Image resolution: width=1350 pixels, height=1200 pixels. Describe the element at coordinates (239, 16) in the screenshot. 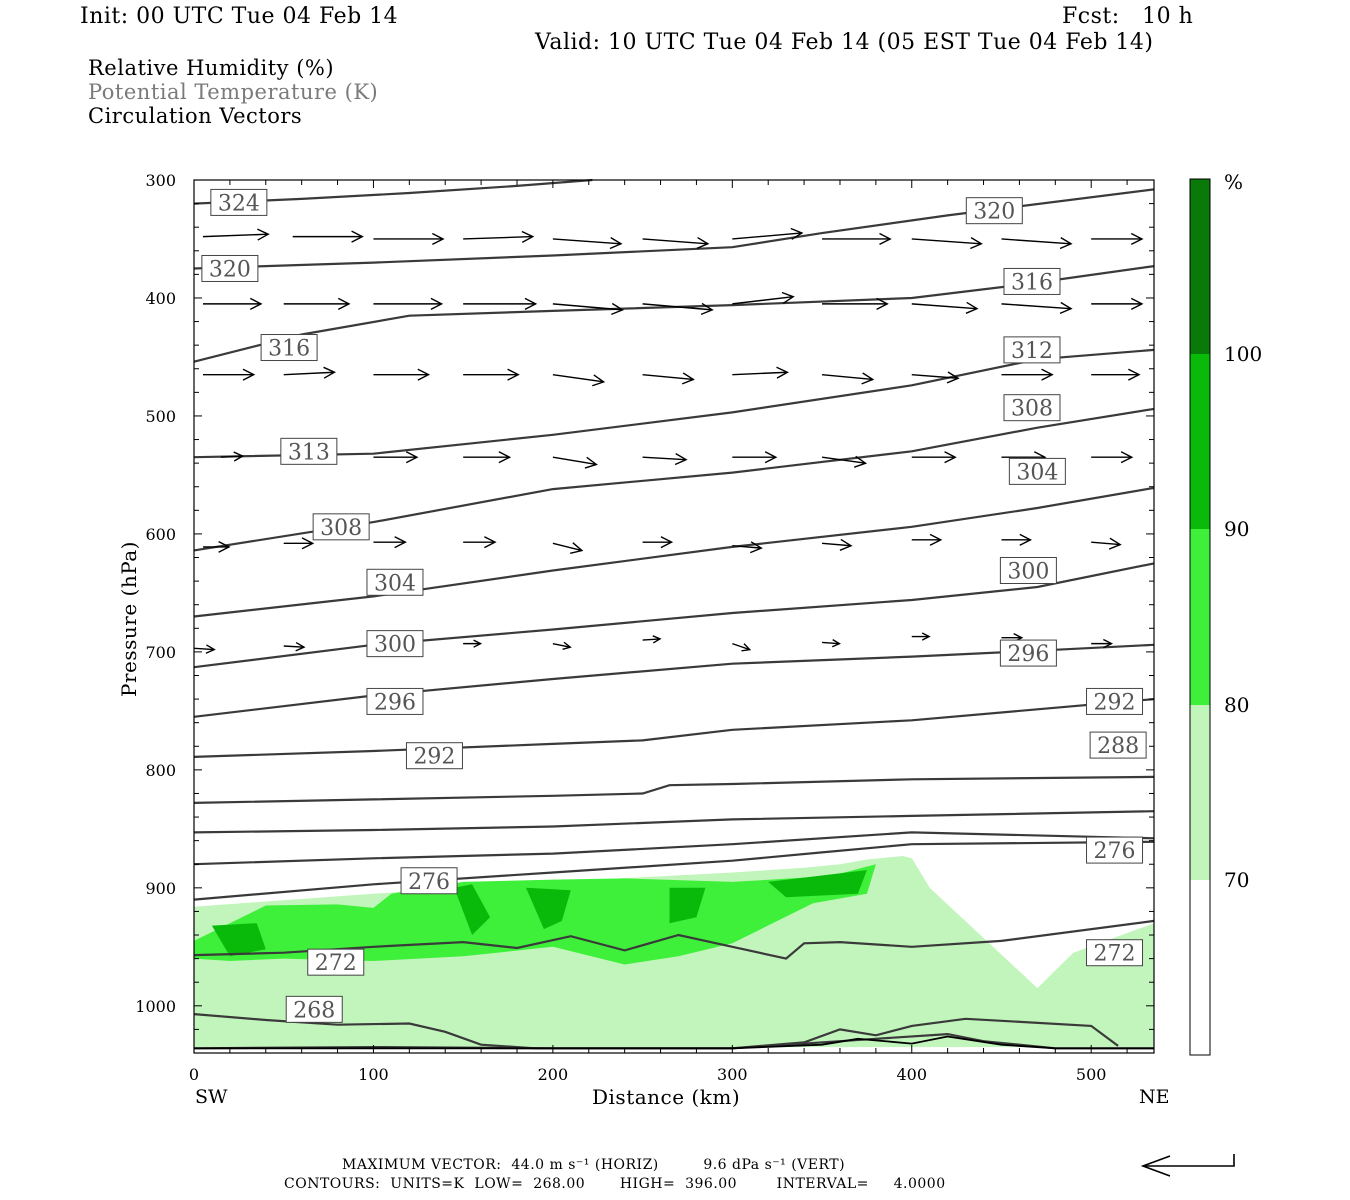

I see `init-time: Init: 00 UTC Tue 04 Feb 14` at that location.